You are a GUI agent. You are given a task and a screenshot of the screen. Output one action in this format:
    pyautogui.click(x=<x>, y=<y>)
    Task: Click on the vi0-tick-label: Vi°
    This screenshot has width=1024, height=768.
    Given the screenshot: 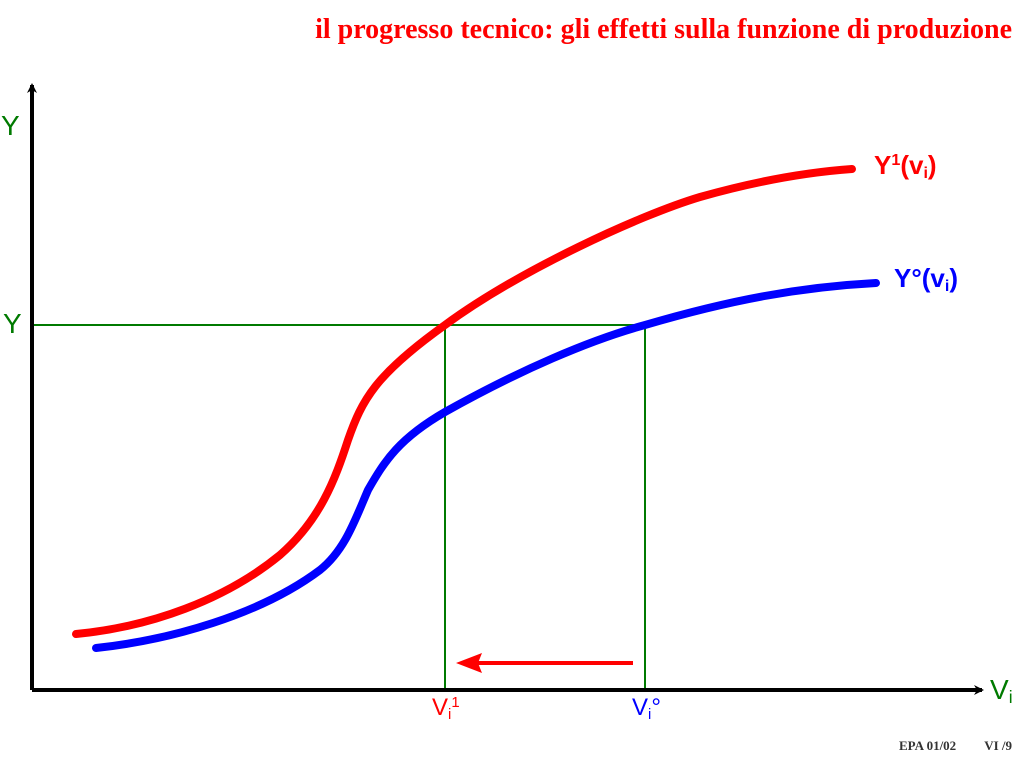 What is the action you would take?
    pyautogui.click(x=646, y=708)
    